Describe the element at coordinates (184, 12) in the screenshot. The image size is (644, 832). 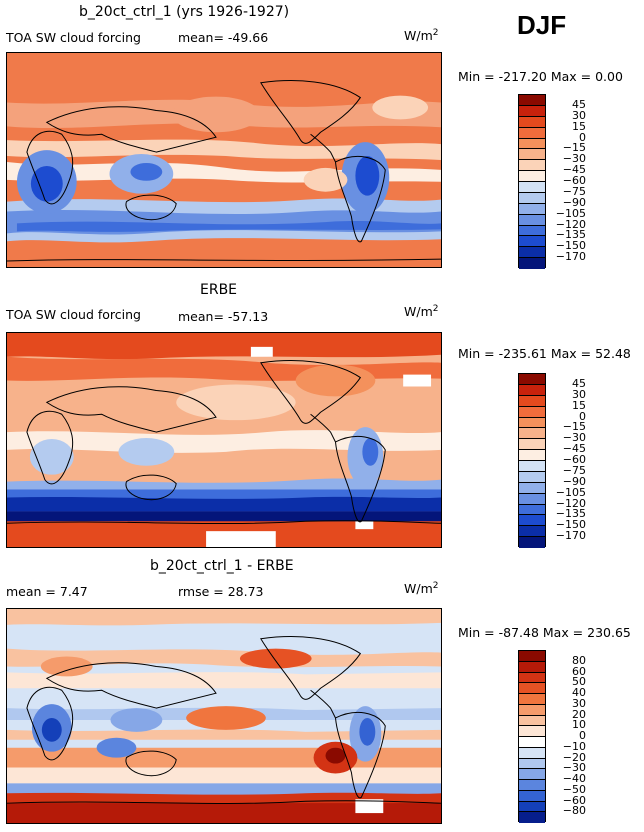
I see `panel-1-title: b_20ct_ctrl_1 (yrs 1926-1927)` at that location.